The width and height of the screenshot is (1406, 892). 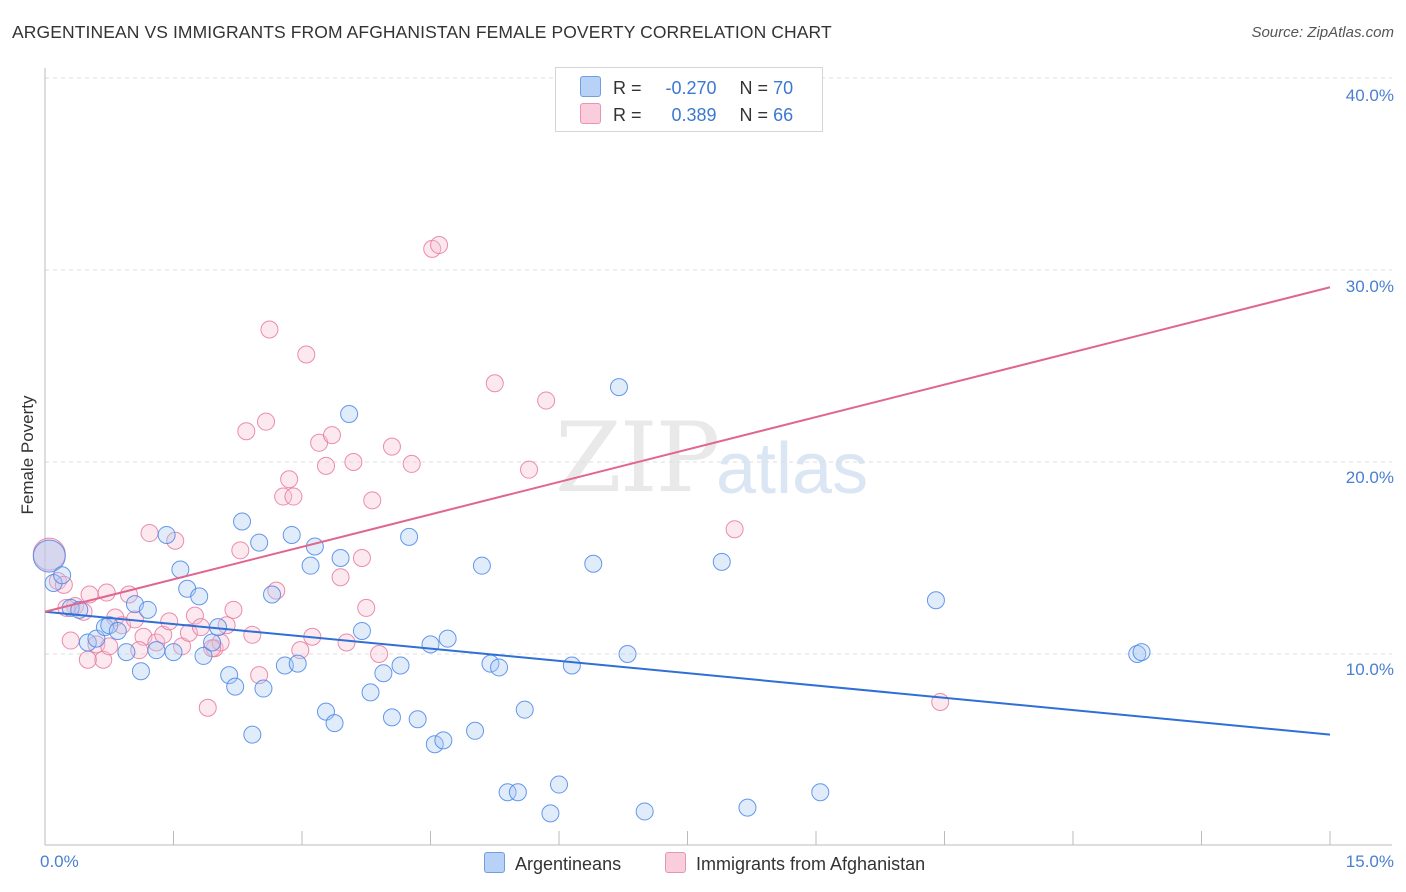 What do you see at coordinates (1369, 669) in the screenshot?
I see `y-tick-label: 10.0%` at bounding box center [1369, 669].